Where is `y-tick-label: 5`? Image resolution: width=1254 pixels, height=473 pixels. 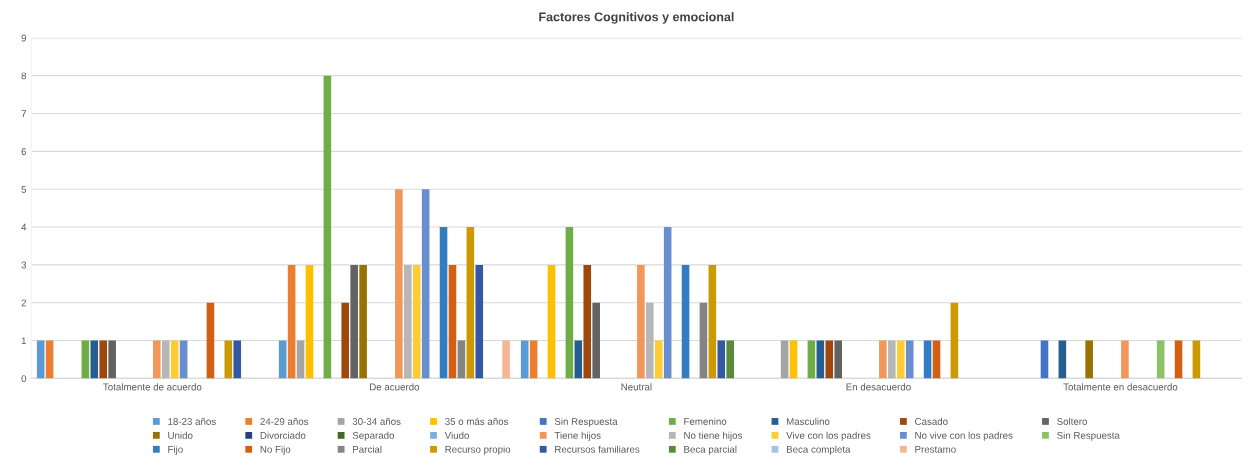 y-tick-label: 5 is located at coordinates (24, 189).